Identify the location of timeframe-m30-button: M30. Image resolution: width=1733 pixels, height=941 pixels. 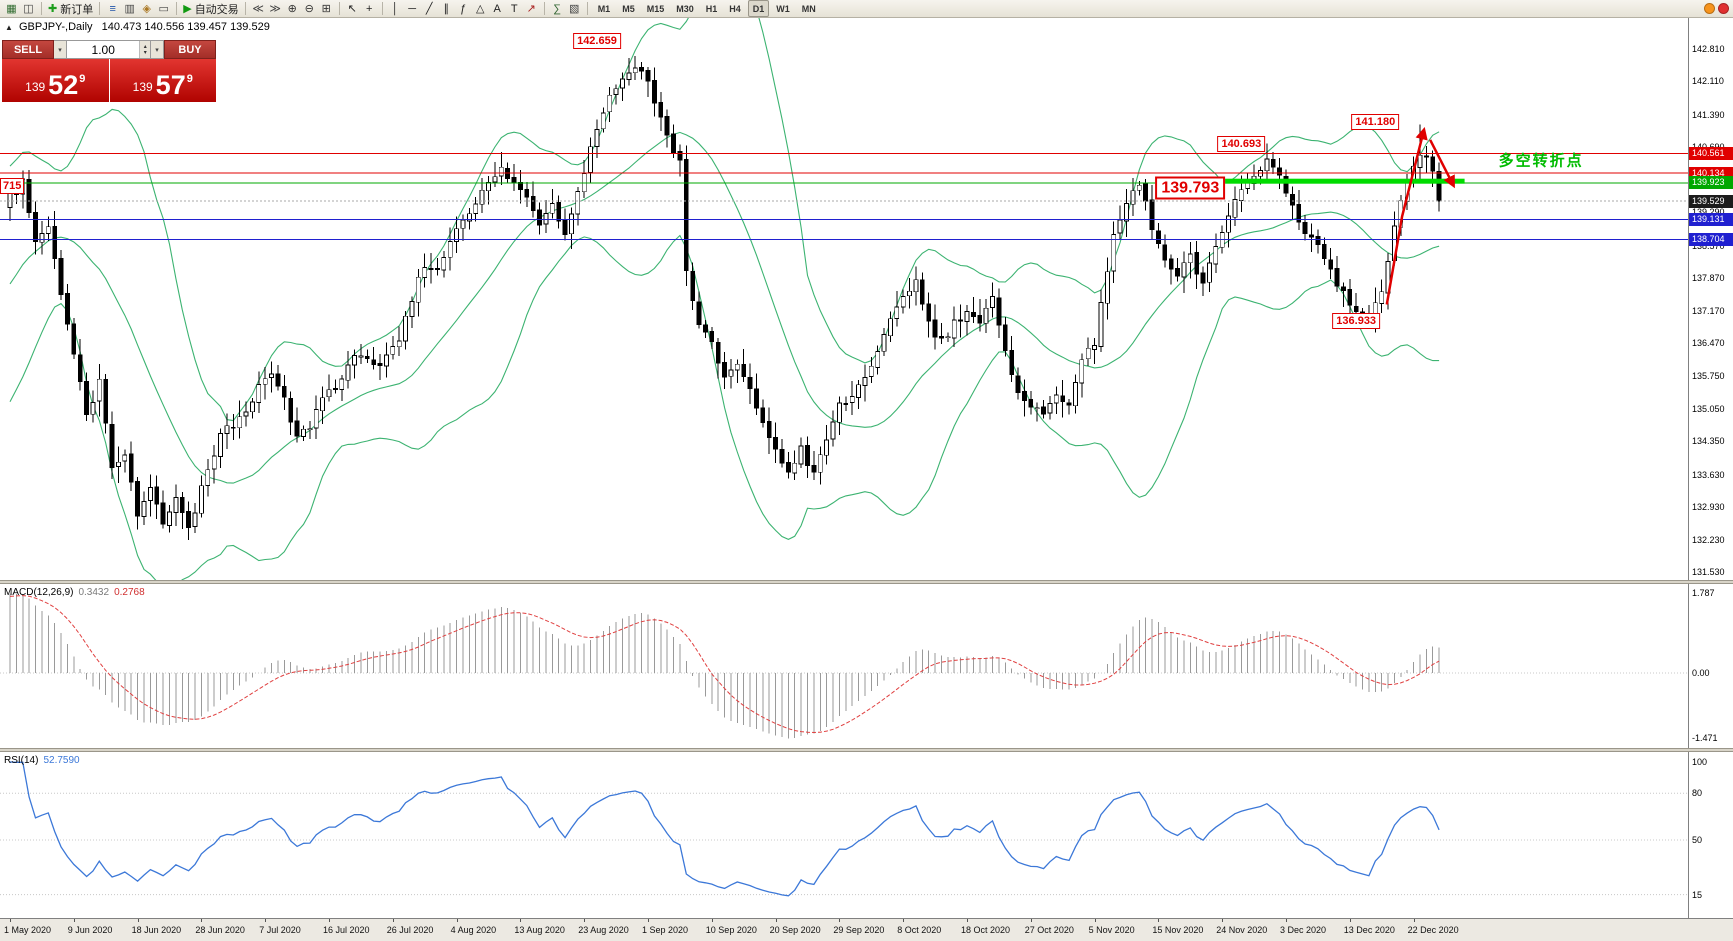
(685, 8).